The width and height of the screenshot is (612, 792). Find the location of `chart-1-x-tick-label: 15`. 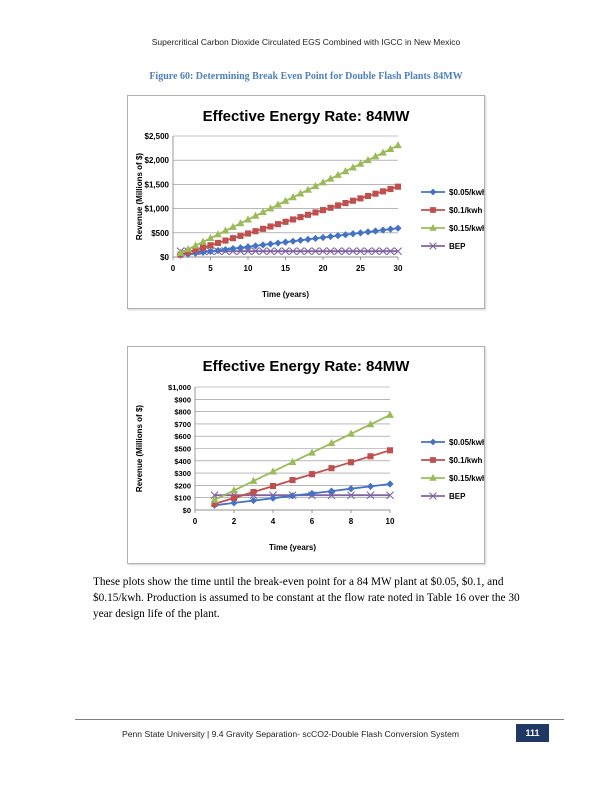

chart-1-x-tick-label: 15 is located at coordinates (285, 268).